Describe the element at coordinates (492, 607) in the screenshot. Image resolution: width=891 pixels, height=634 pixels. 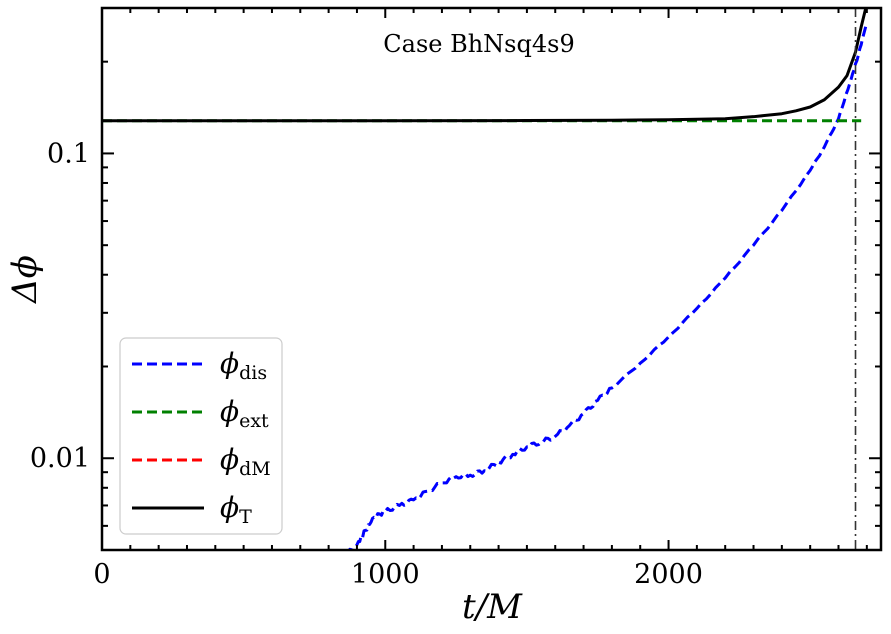
I see `x-axis-label: t/M` at that location.